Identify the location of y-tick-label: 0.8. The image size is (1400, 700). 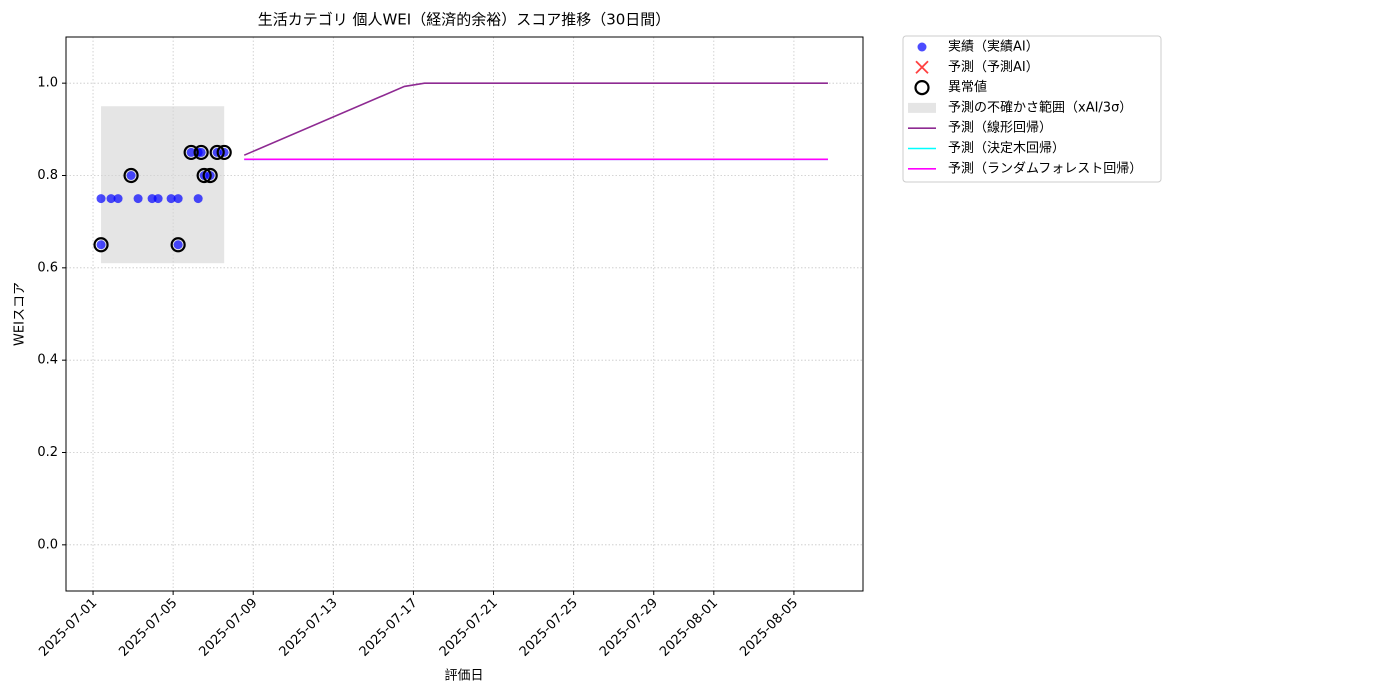
(47, 175).